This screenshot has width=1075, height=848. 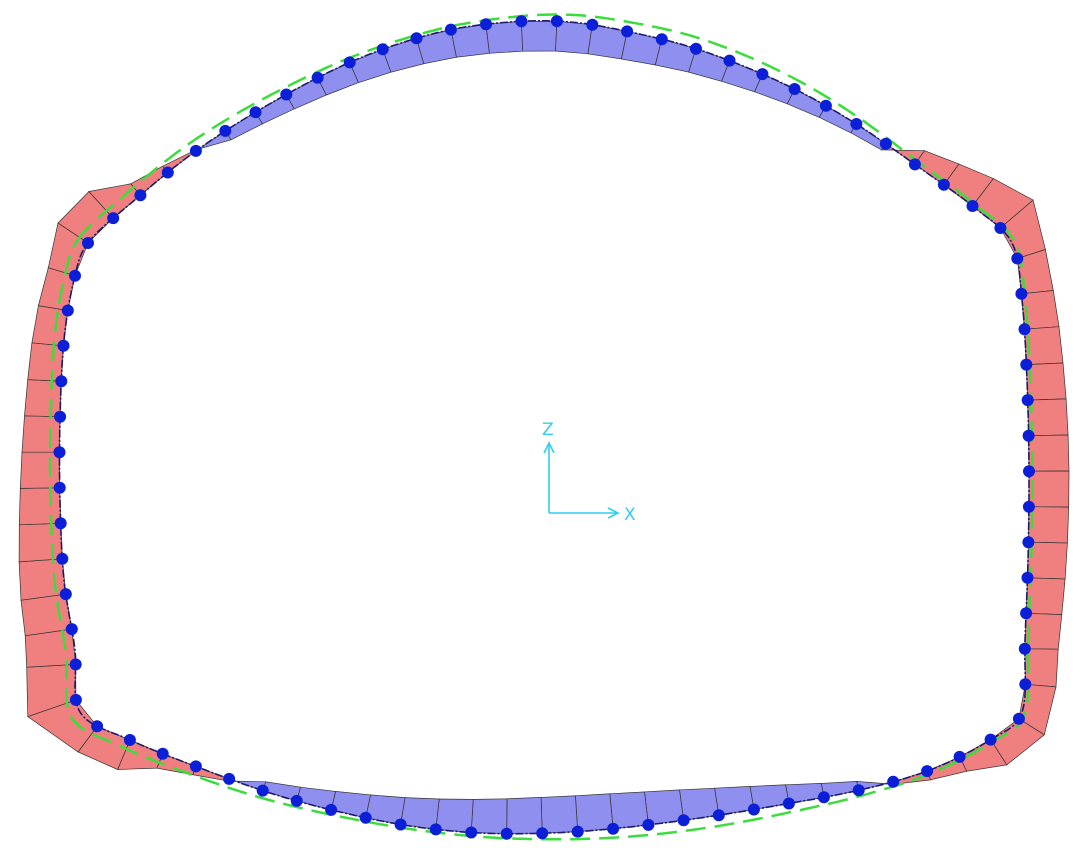 I want to click on axes-triad: Z X, so click(x=589, y=472).